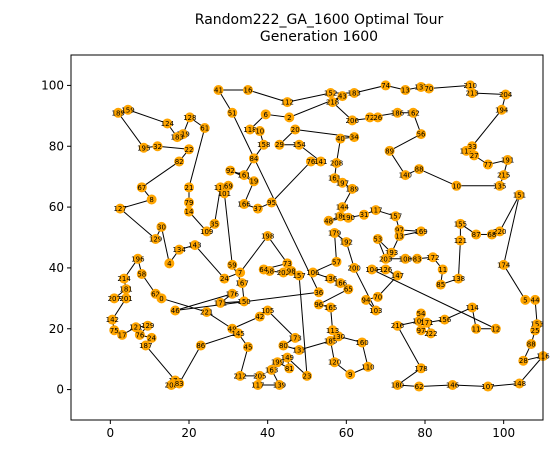 Image resolution: width=552 pixels, height=452 pixels. Describe the element at coordinates (331, 278) in the screenshot. I see `city-node: 136` at that location.